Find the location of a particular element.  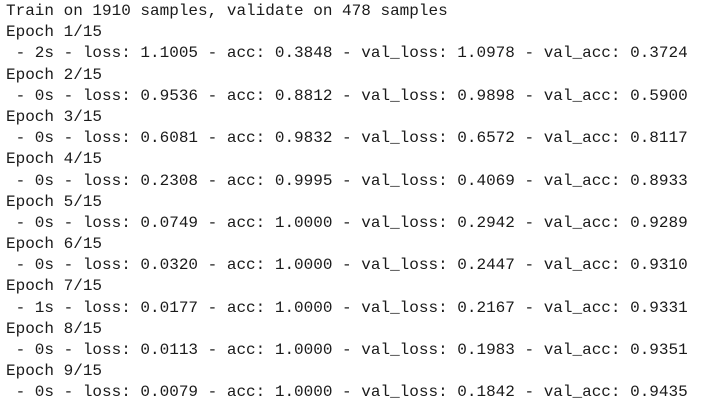

epoch-label: Epoch 5/15 is located at coordinates (54, 201).